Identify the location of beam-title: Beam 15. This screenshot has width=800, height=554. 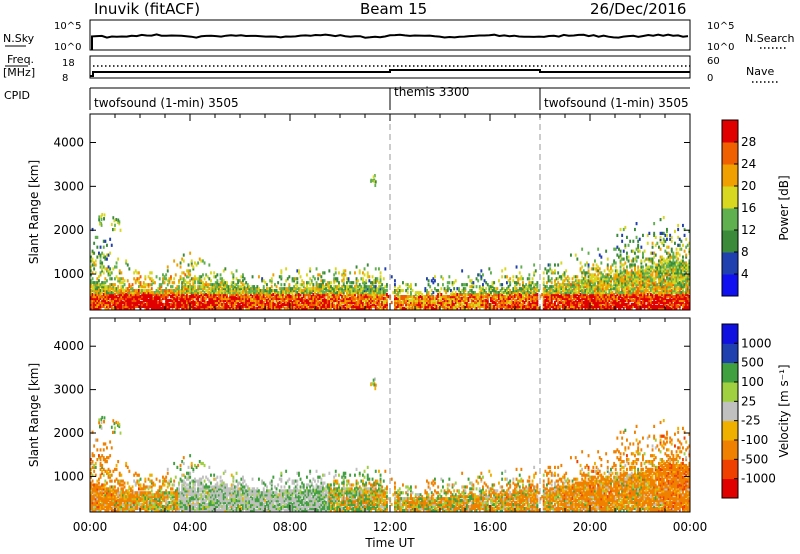
(394, 9).